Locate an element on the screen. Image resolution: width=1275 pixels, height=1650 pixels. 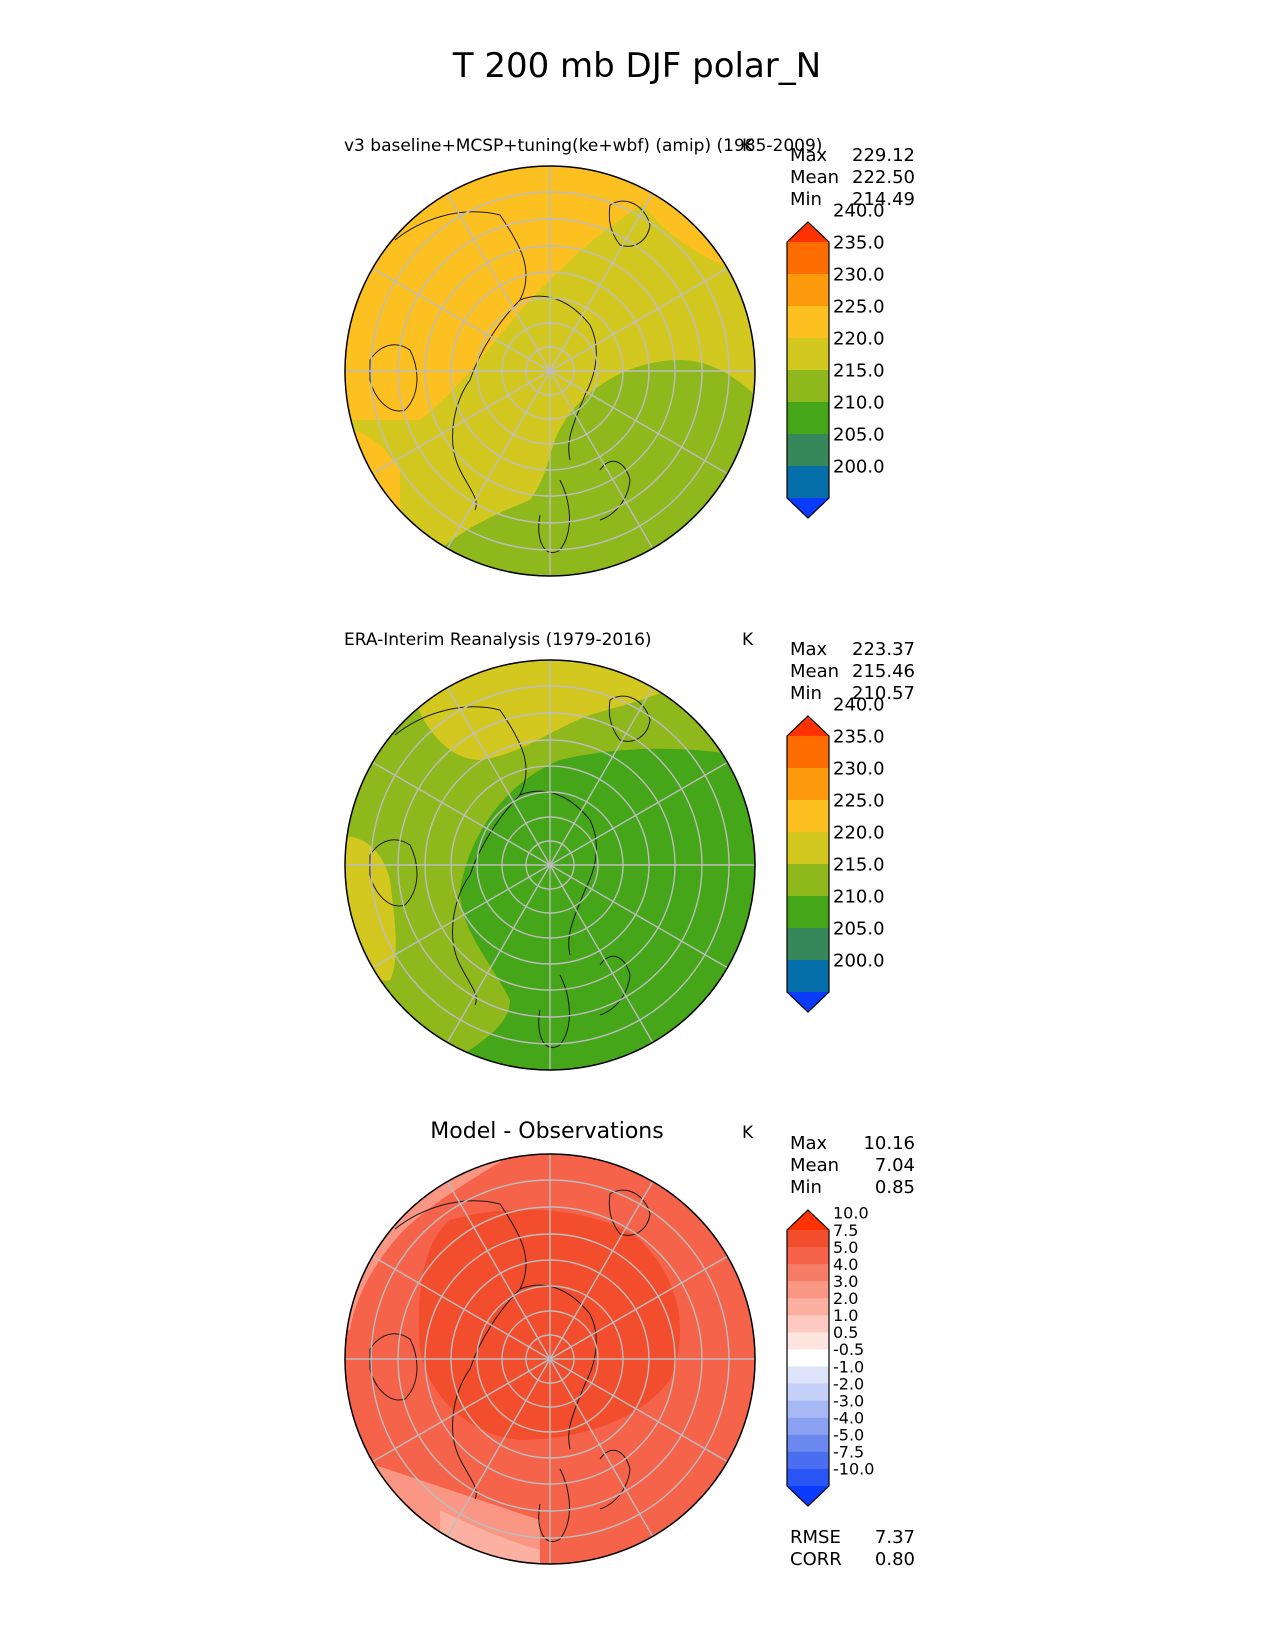
stat-min-value: 0.85 is located at coordinates (895, 1187).